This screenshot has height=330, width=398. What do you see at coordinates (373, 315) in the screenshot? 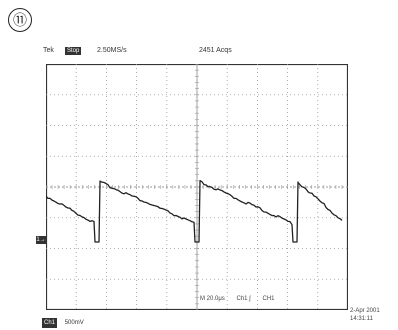
I see `timestamp: 2-Apr 2001 14:31:11` at bounding box center [373, 315].